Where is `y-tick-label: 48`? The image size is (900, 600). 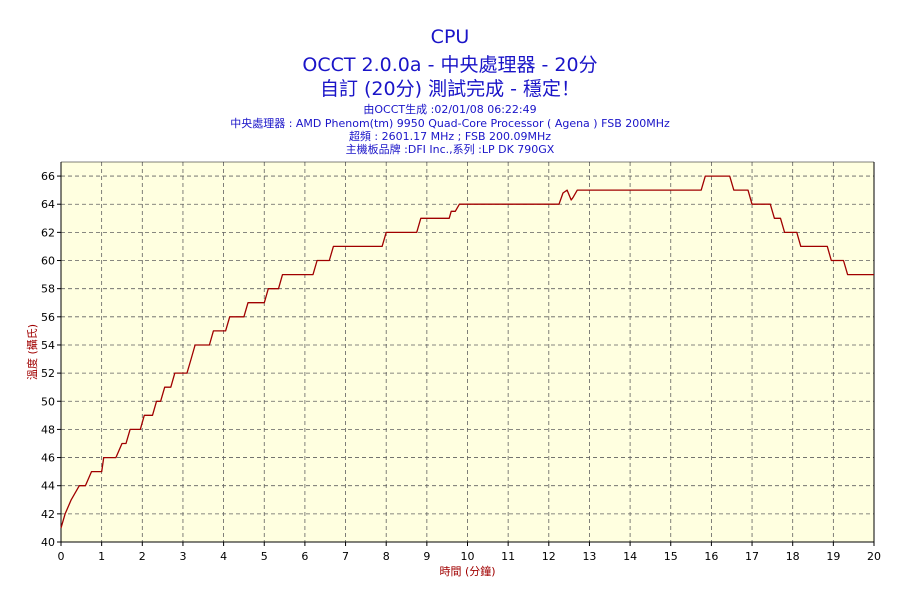
y-tick-label: 48 is located at coordinates (48, 429).